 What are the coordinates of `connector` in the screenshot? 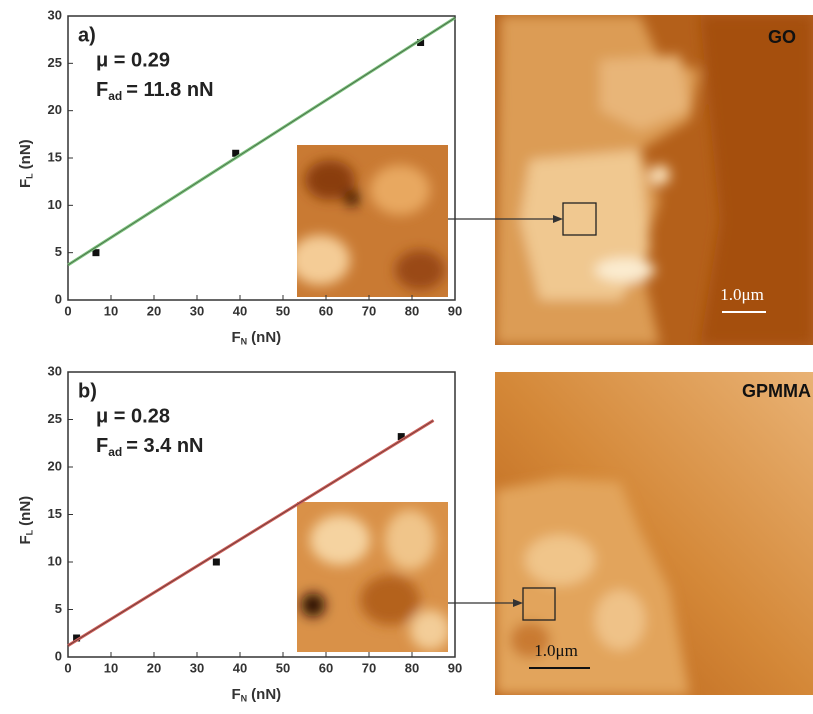 It's located at (505, 411).